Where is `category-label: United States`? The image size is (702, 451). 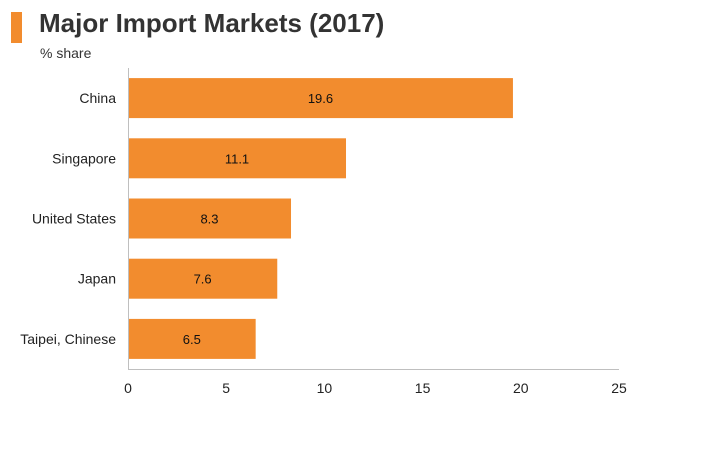 category-label: United States is located at coordinates (74, 219).